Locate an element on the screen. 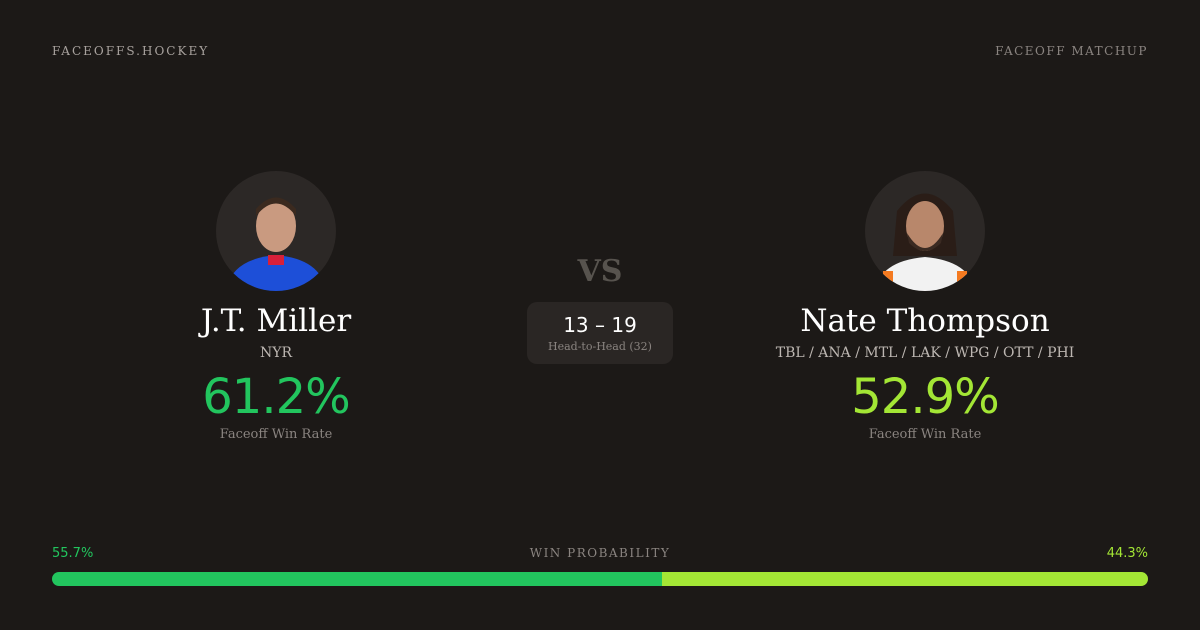 The width and height of the screenshot is (1200, 630). head-to-head-label: Head-to-Head (32) is located at coordinates (600, 346).